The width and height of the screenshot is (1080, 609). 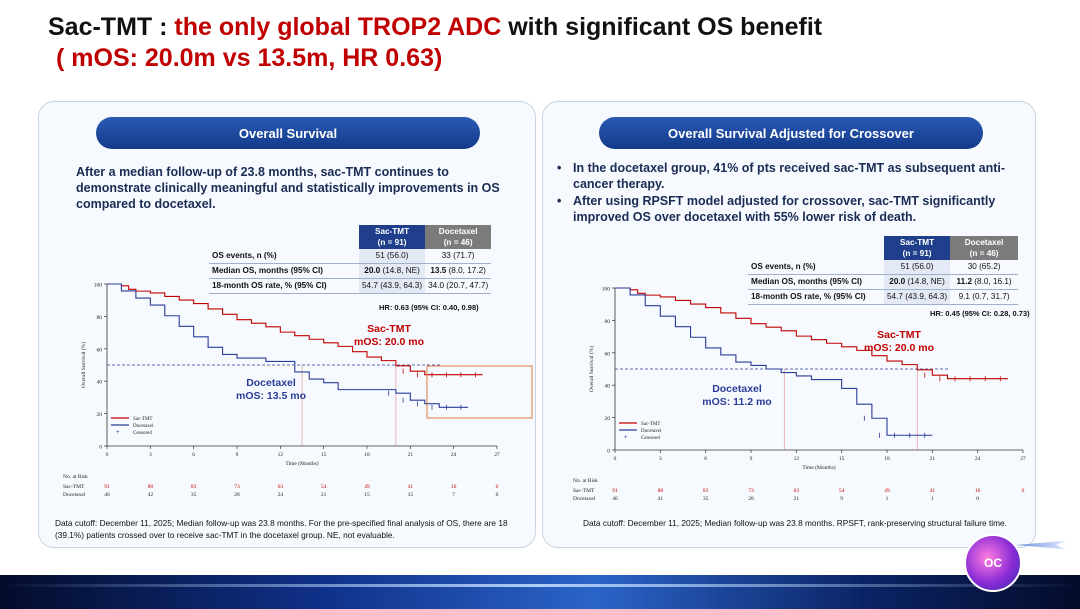 What do you see at coordinates (626, 438) in the screenshot?
I see `legend-censor-icon: +` at bounding box center [626, 438].